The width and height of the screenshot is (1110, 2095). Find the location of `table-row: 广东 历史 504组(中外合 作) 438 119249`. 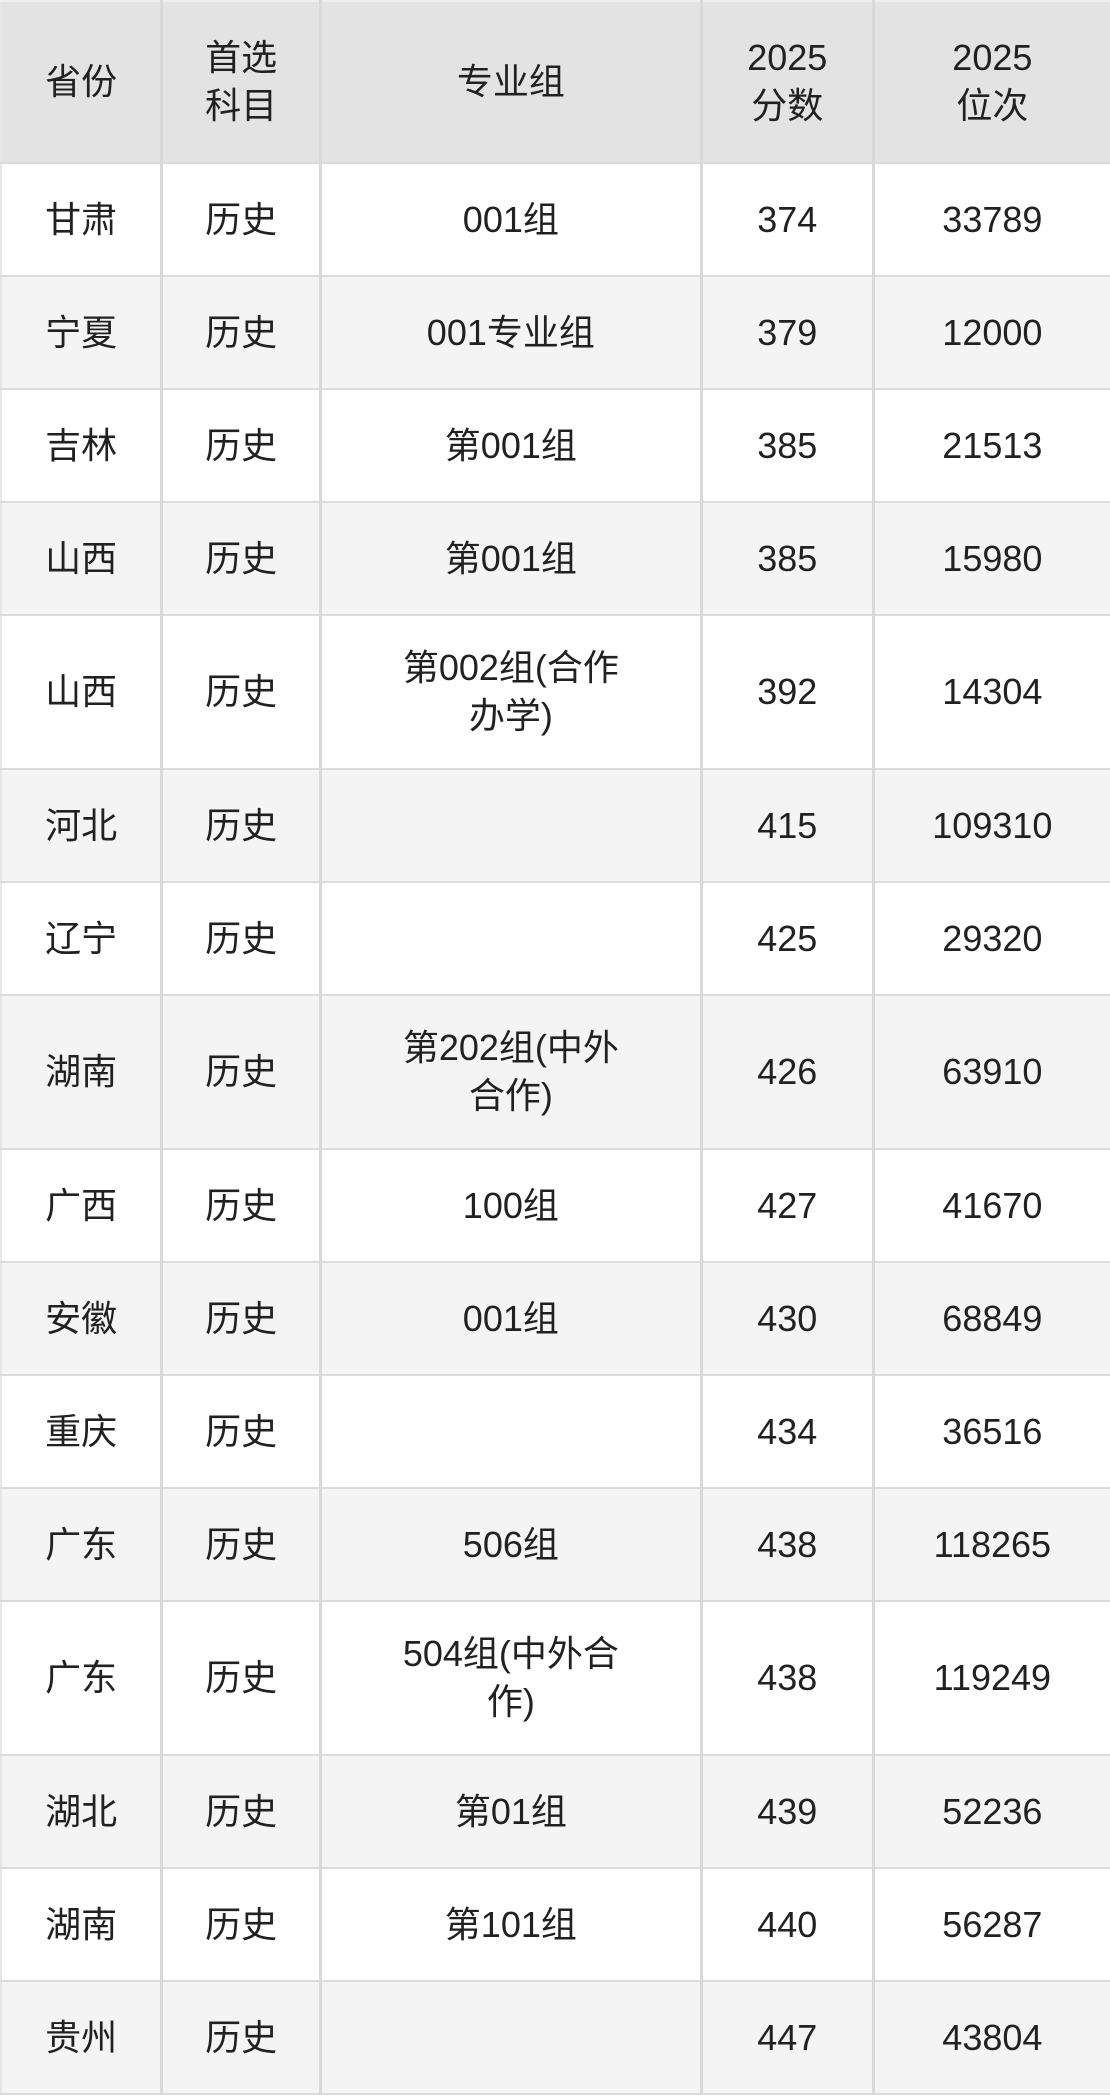

table-row: 广东 历史 504组(中外合 作) 438 119249 is located at coordinates (555, 1678).